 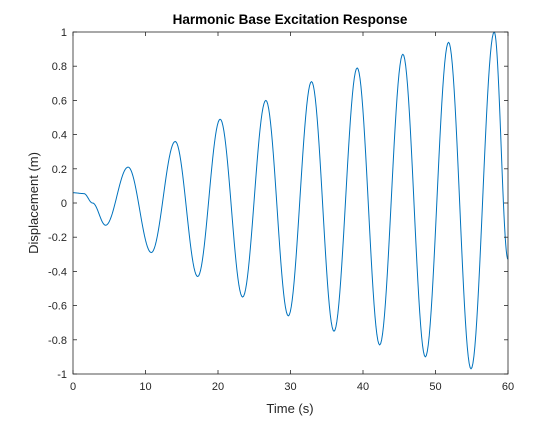 What do you see at coordinates (59, 136) in the screenshot?
I see `y-tick-label: 0.4` at bounding box center [59, 136].